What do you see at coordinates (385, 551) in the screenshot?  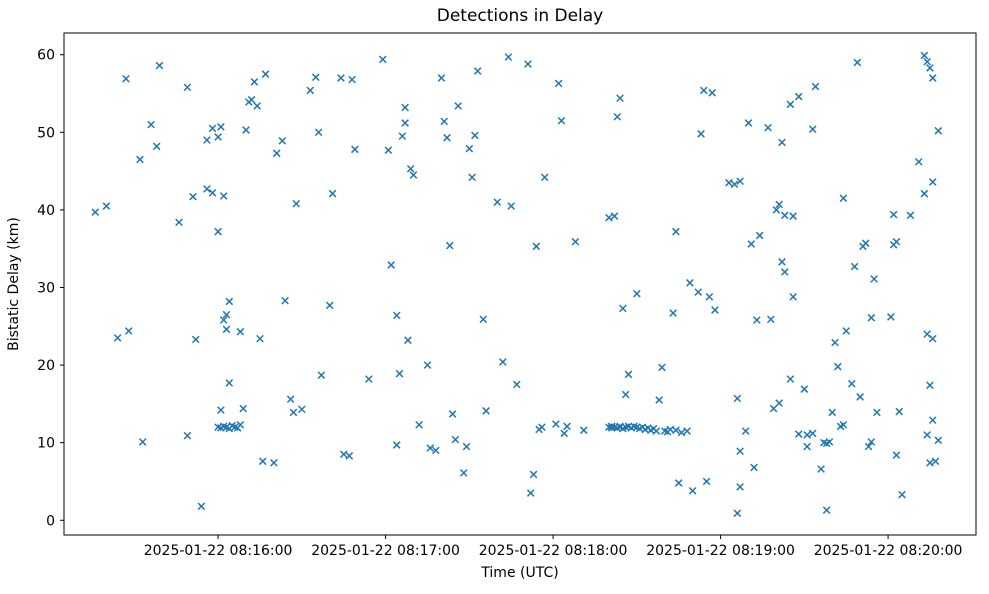 I see `x-tick-label: 2025-01-22 08:17:00` at bounding box center [385, 551].